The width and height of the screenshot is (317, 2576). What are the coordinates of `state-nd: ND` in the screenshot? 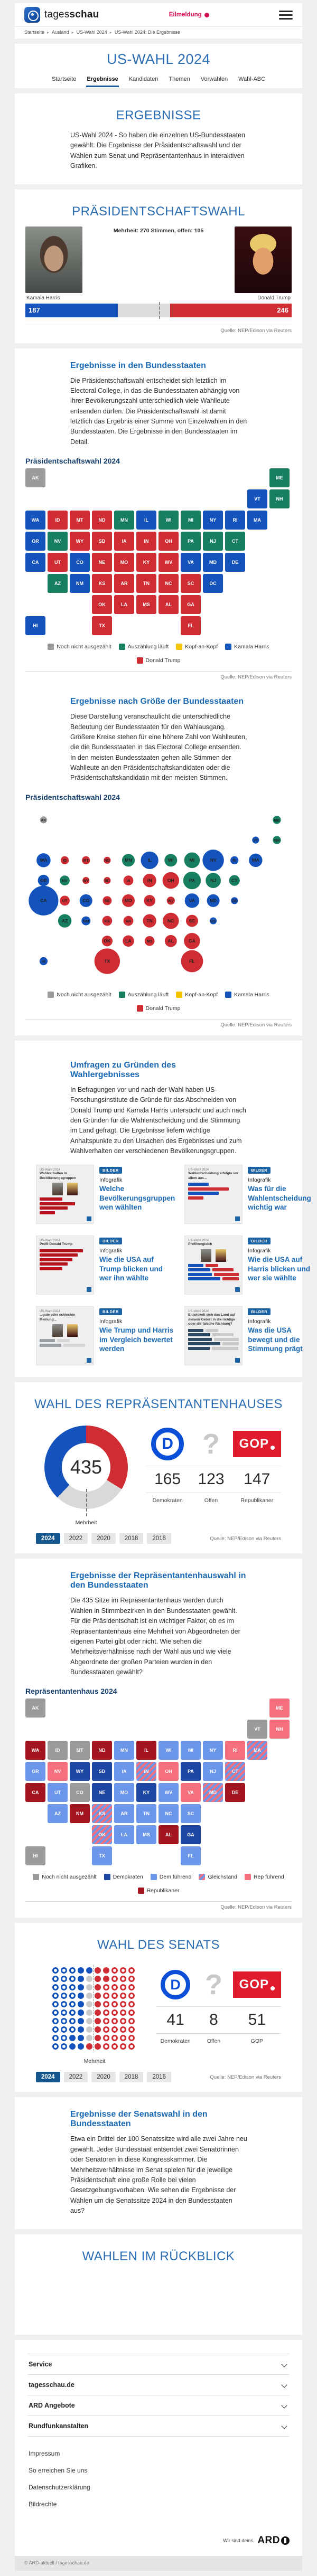 It's located at (102, 1750).